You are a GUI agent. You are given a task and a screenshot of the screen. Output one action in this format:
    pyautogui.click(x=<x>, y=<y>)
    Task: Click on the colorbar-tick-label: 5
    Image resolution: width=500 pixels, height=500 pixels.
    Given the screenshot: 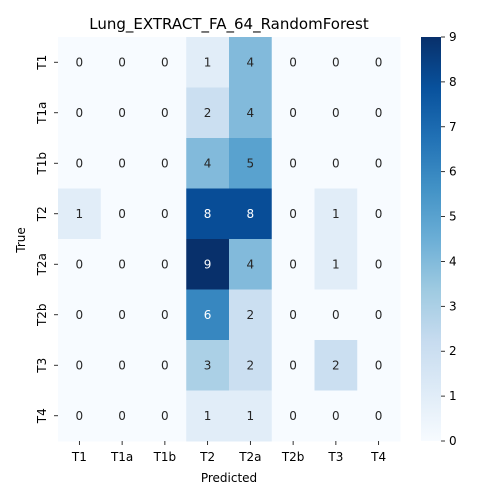 What is the action you would take?
    pyautogui.click(x=453, y=217)
    